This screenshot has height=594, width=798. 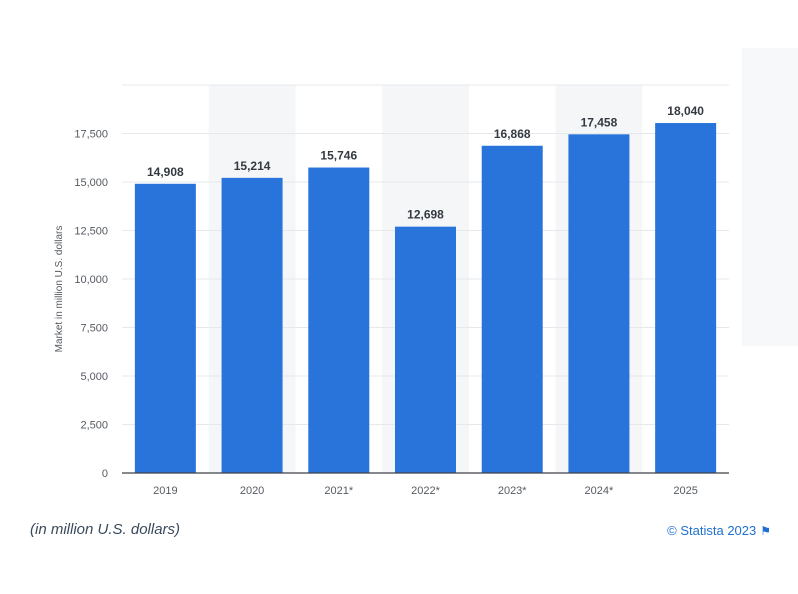 I want to click on y-axis-title: Market in million U.S. dollars, so click(x=59, y=289).